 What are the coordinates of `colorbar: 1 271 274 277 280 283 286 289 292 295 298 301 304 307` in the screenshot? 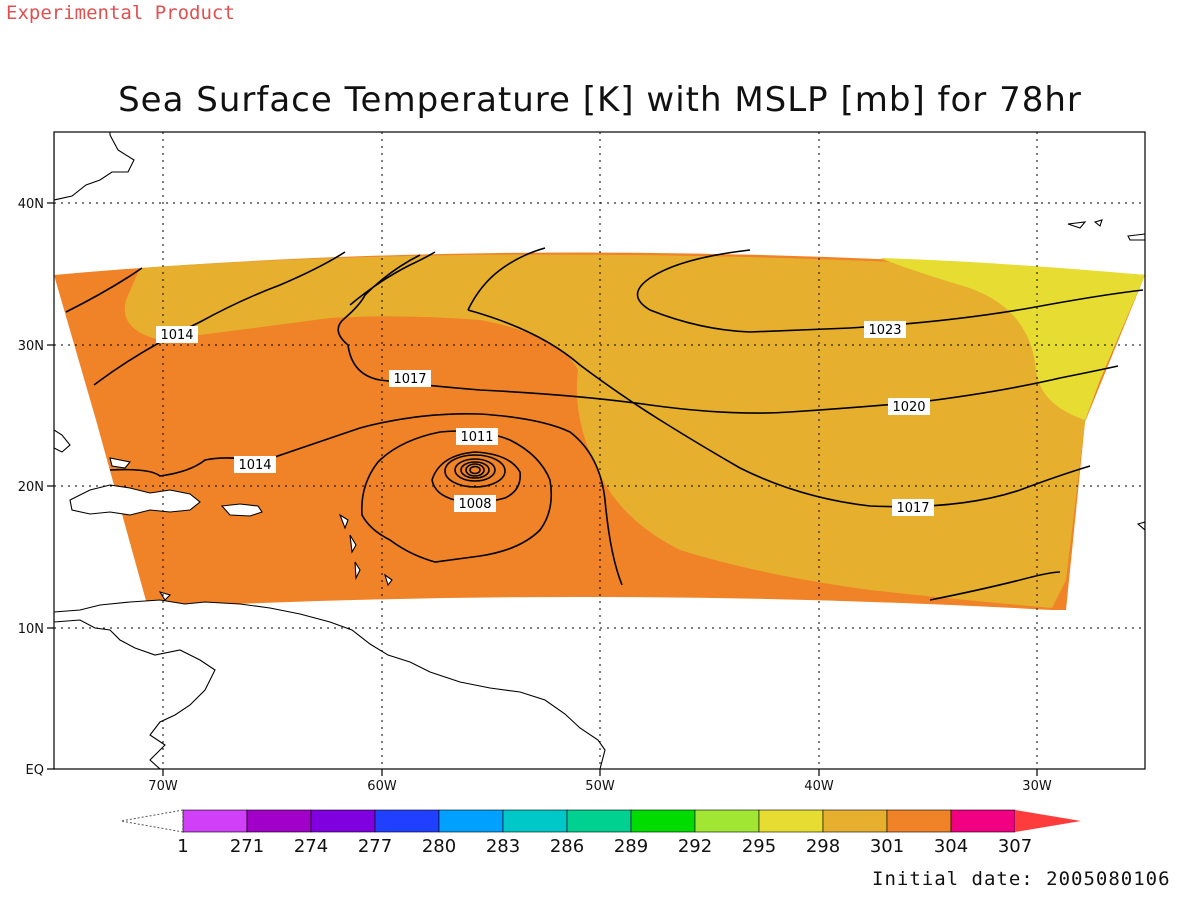 It's located at (600, 833).